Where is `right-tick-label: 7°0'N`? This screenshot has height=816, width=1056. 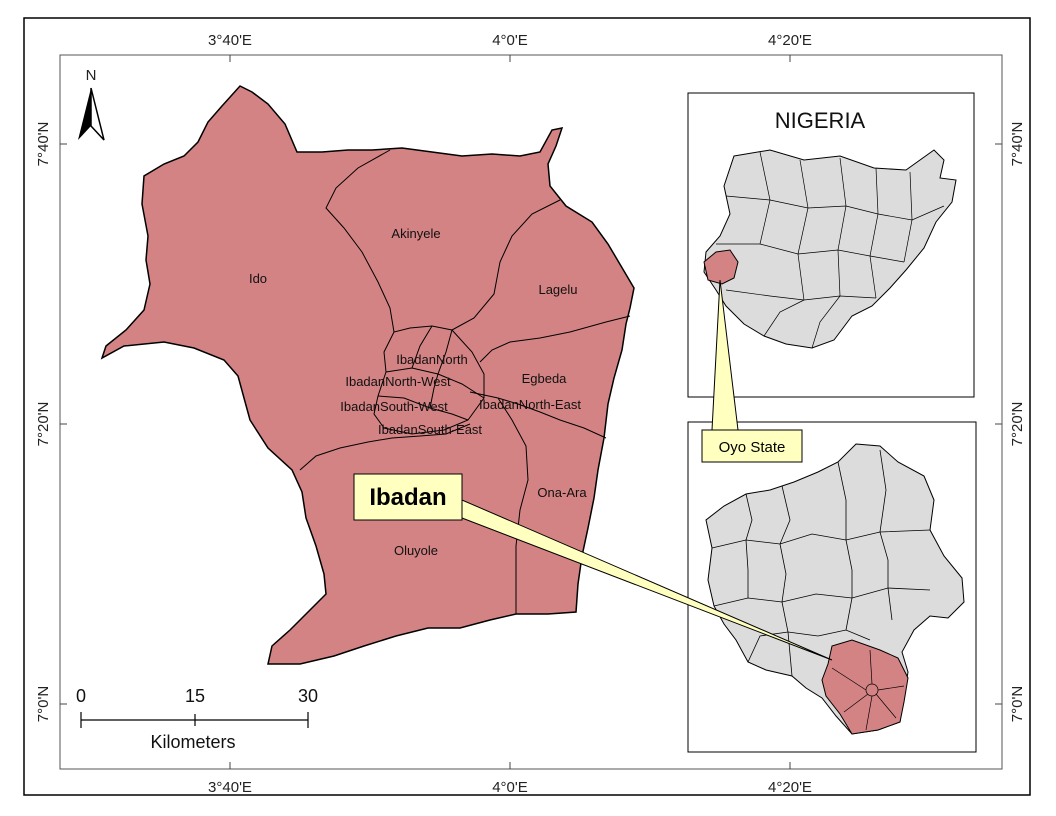
right-tick-label: 7°0'N is located at coordinates (1017, 704).